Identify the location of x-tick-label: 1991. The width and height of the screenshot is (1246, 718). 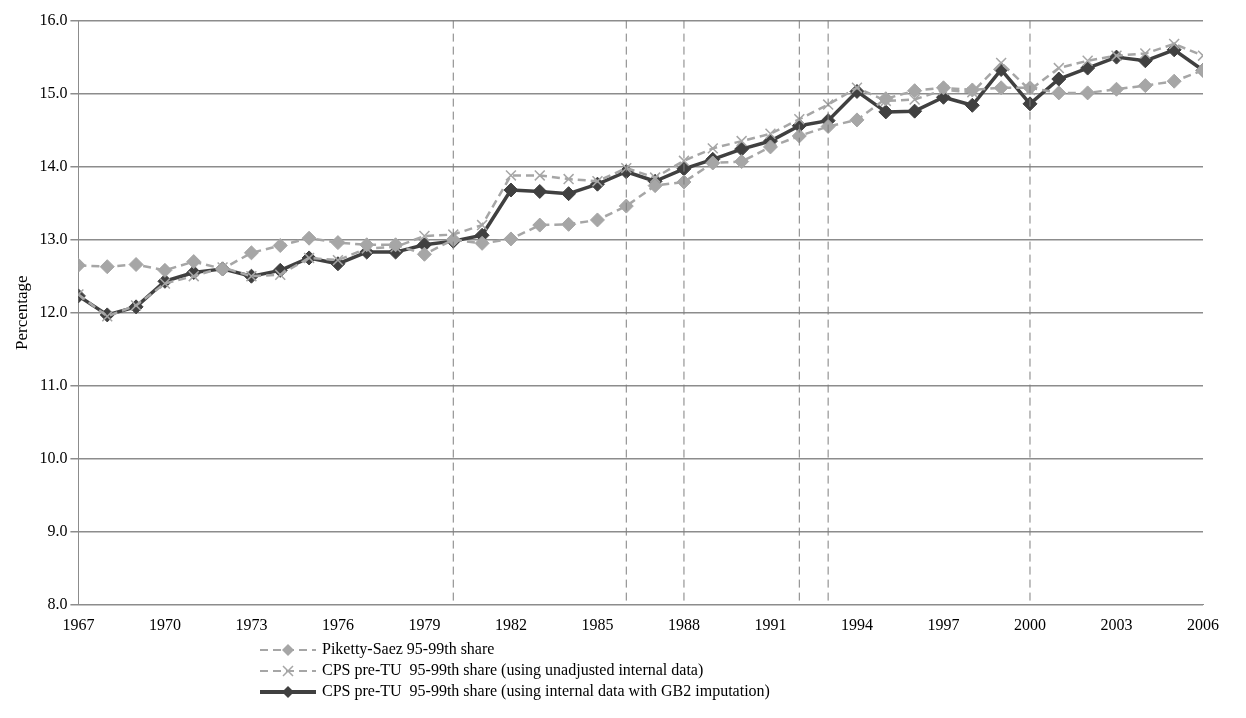
(770, 624).